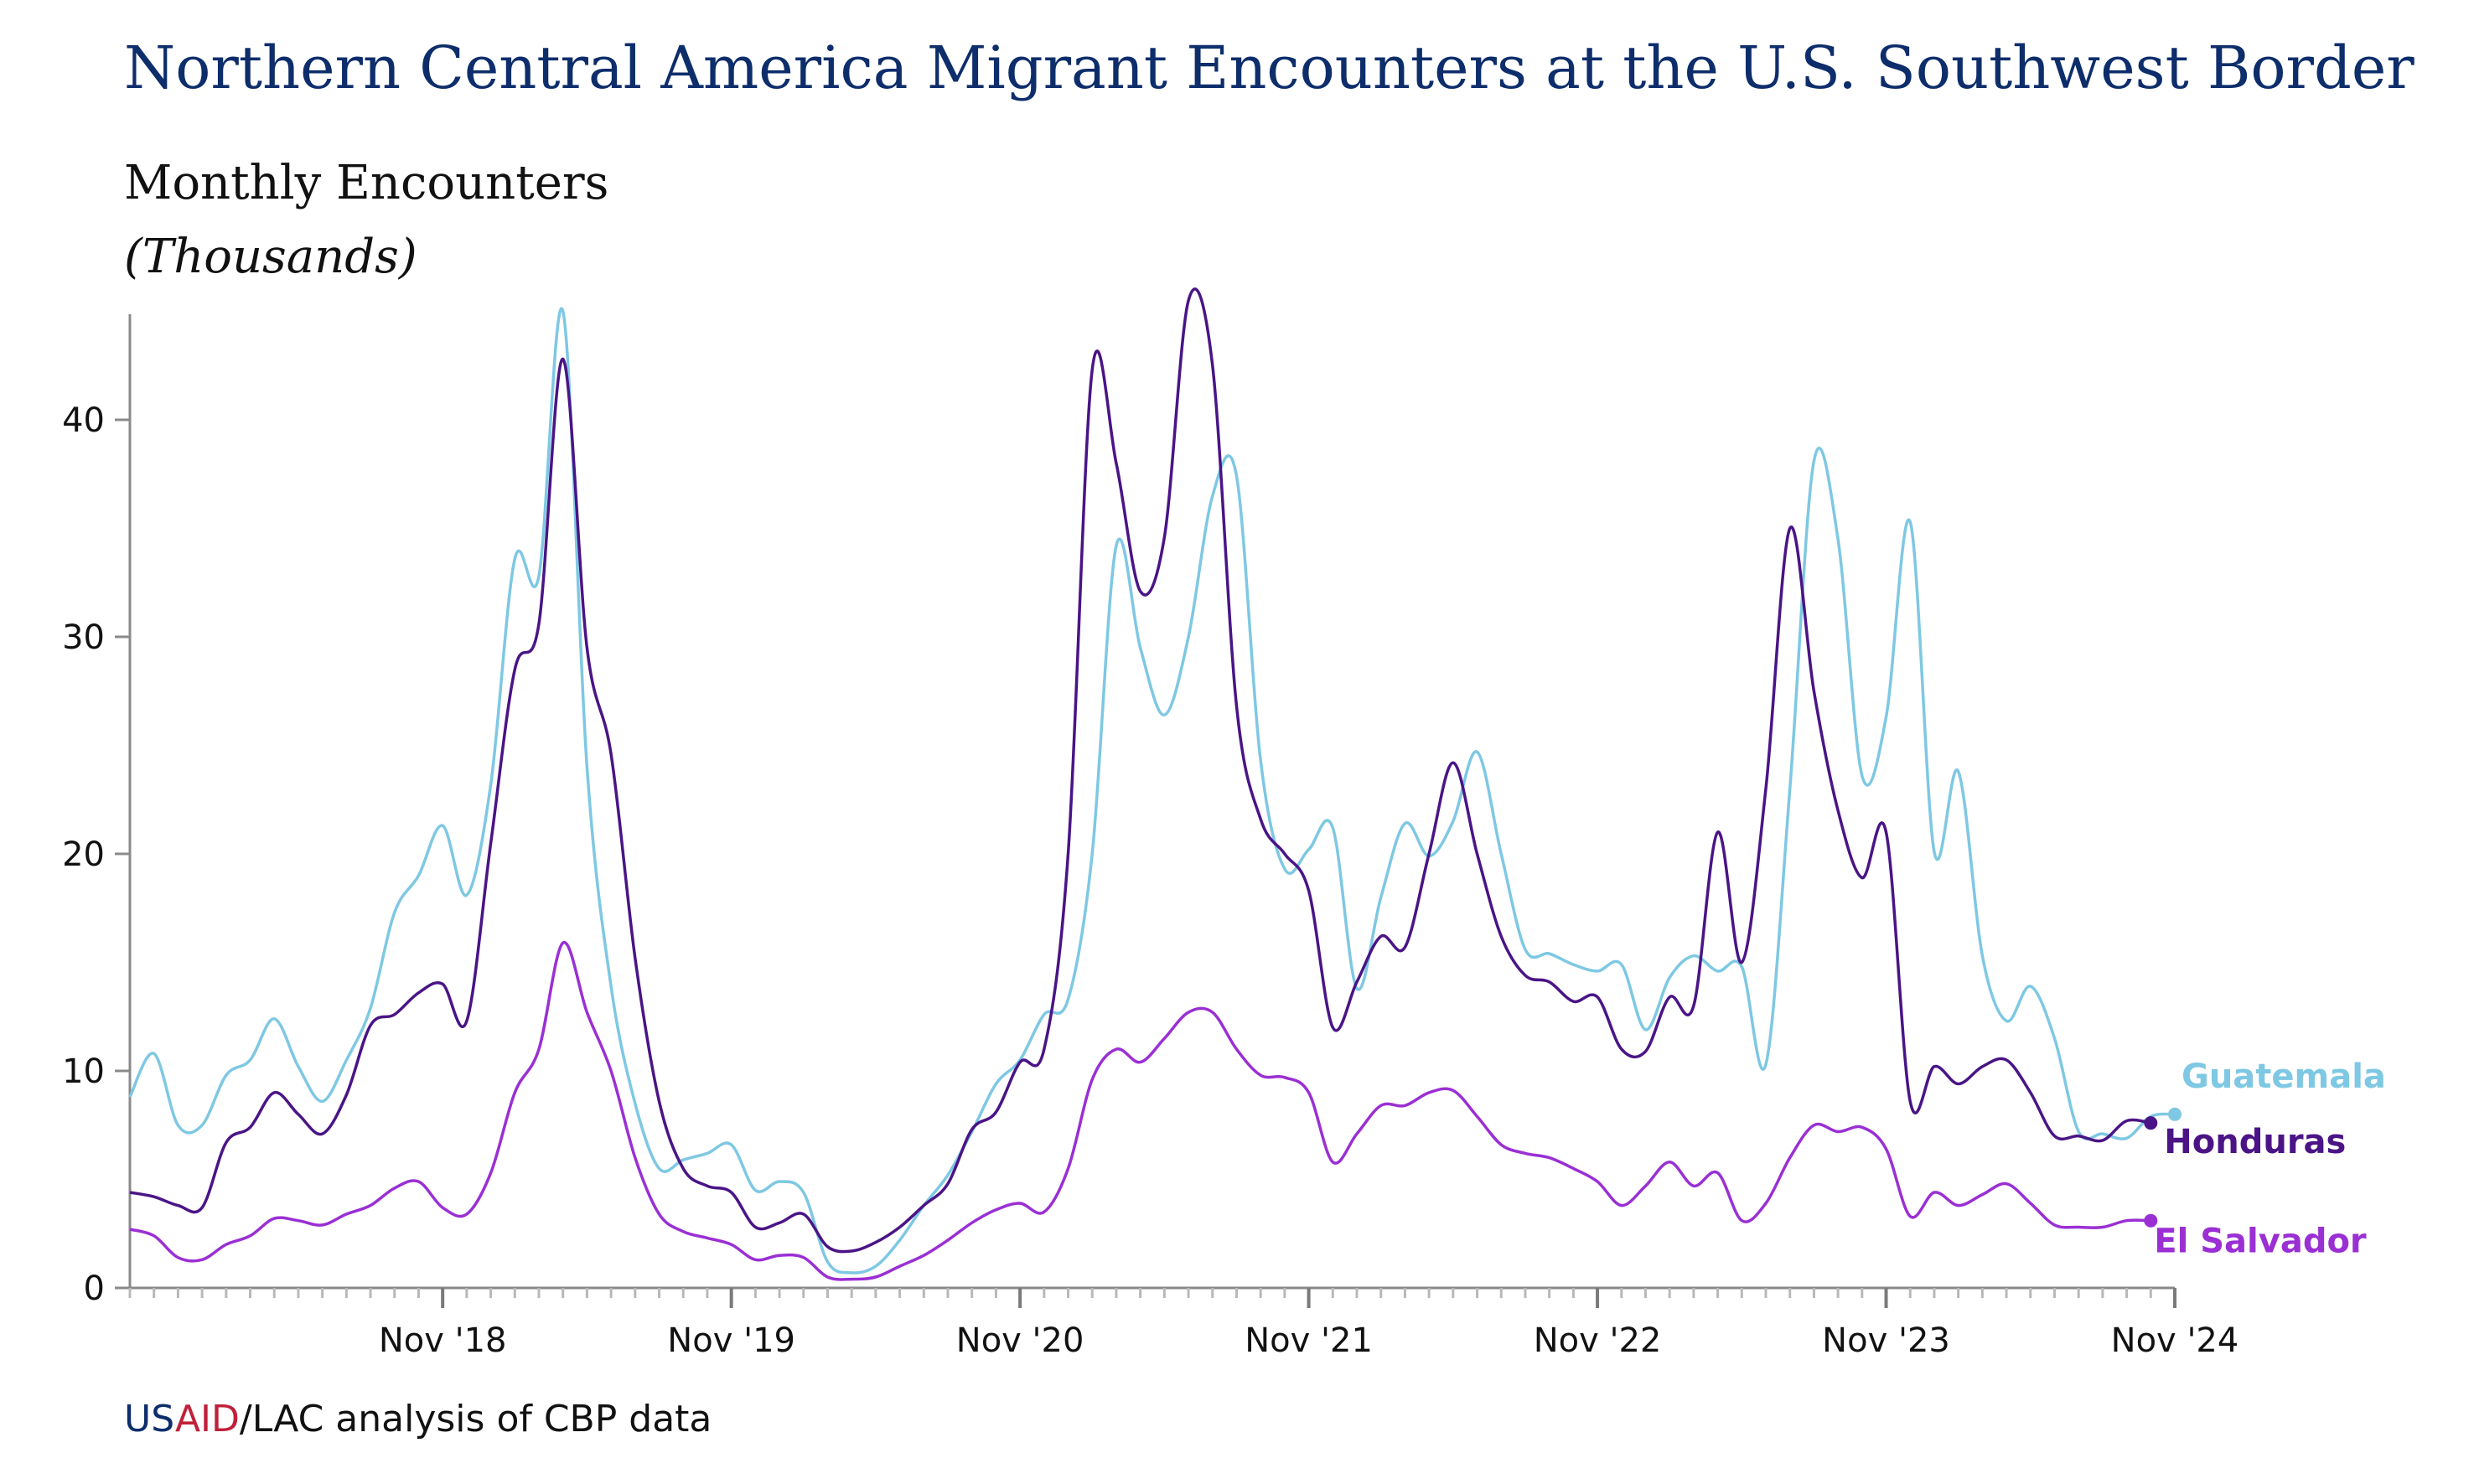 The image size is (2474, 1484). I want to click on chart-series-labels: Guatemala El Salvador Honduras, so click(2270, 1159).